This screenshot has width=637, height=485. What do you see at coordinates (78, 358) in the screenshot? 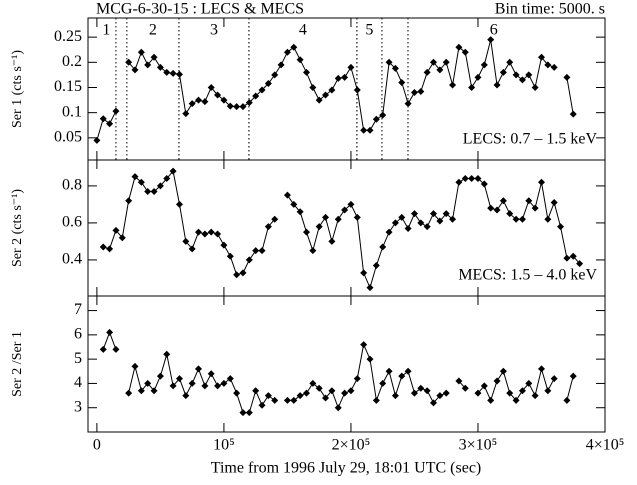
I see `y-tick-label: 5` at bounding box center [78, 358].